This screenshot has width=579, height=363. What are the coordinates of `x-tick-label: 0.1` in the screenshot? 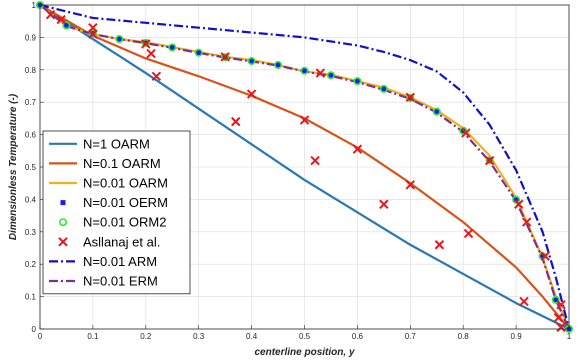 It's located at (93, 336).